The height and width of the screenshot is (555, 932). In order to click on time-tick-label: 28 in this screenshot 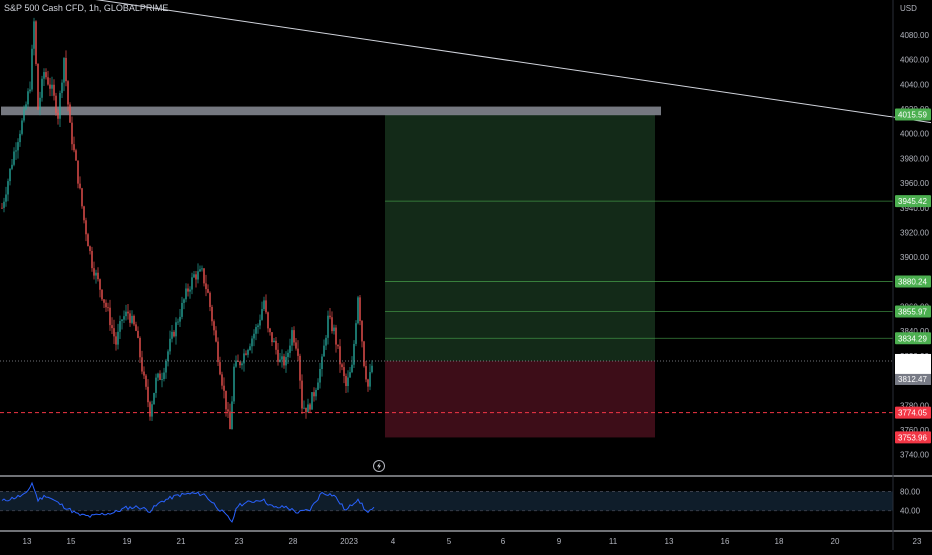, I will do `click(293, 541)`.